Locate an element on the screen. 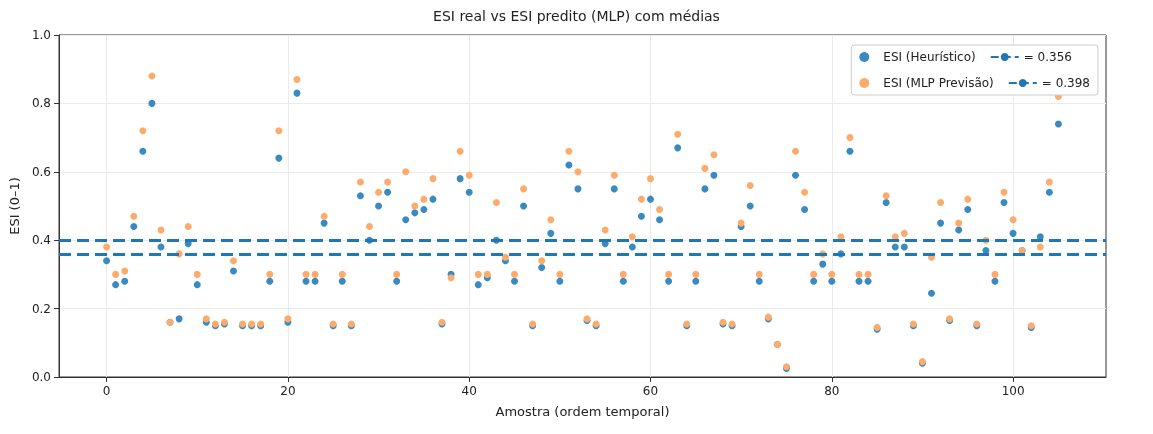  x-tick-label: 100 is located at coordinates (1013, 391).